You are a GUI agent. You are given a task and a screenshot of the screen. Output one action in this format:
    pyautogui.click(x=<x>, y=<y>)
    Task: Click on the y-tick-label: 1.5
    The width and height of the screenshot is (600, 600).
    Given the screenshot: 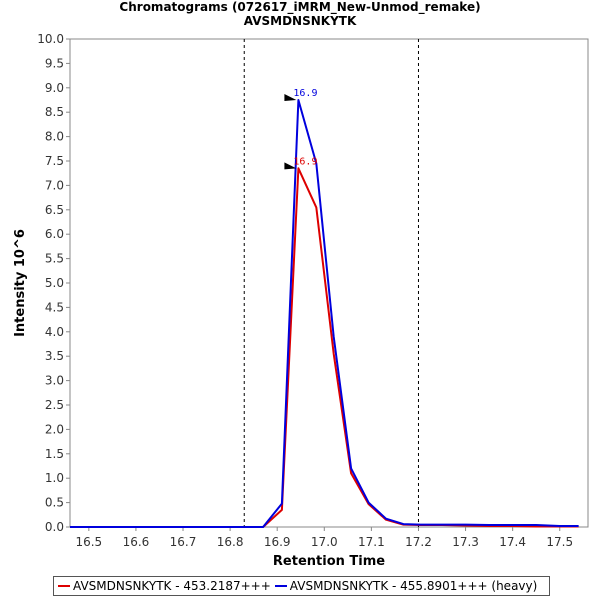 What is the action you would take?
    pyautogui.click(x=54, y=454)
    